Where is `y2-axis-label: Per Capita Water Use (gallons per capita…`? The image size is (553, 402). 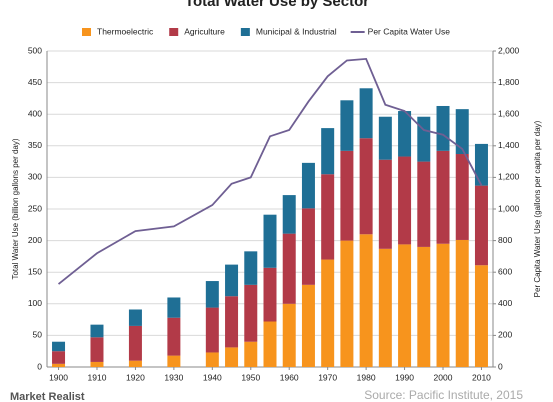
y2-axis-label: Per Capita Water Use (gallons per capita… is located at coordinates (537, 208).